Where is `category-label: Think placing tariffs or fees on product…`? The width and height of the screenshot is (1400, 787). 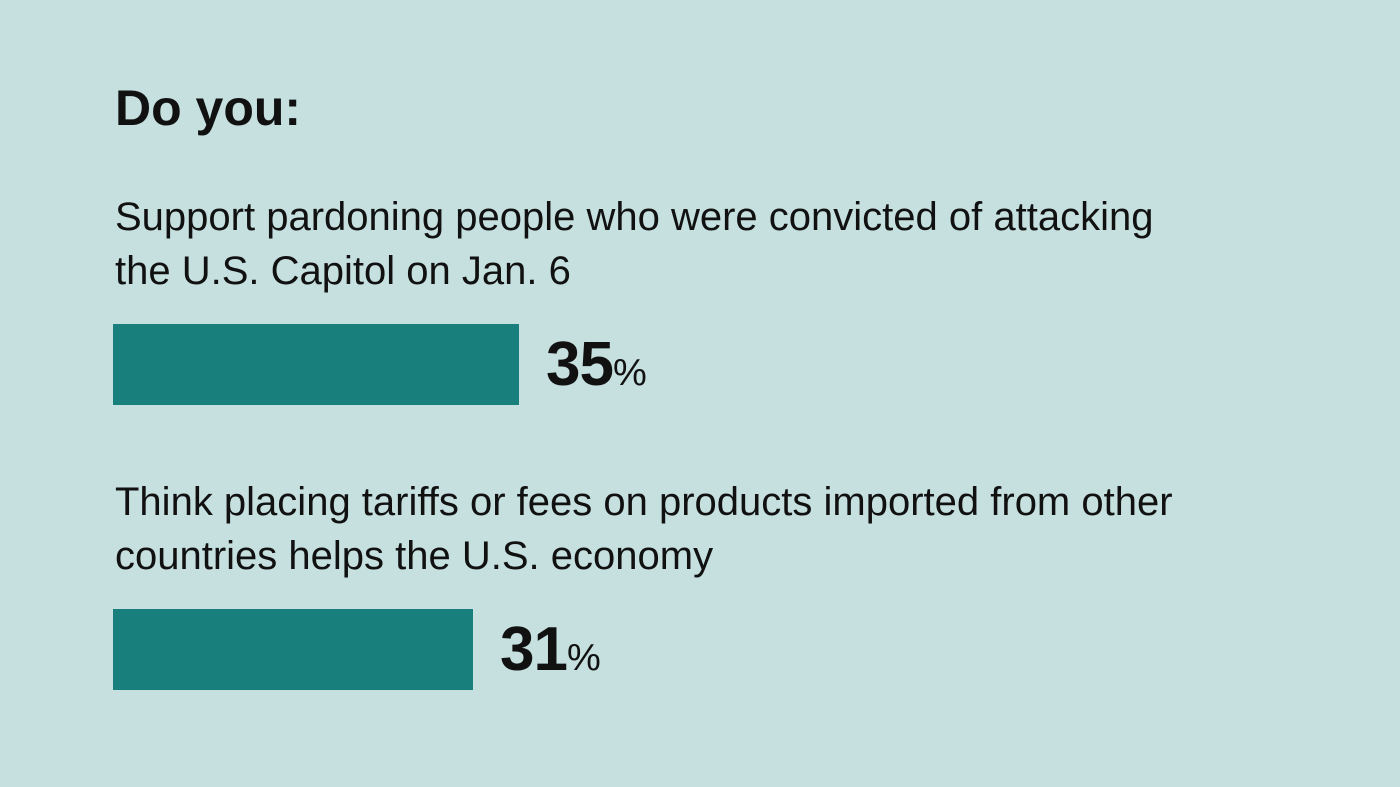
category-label: Think placing tariffs or fees on product… is located at coordinates (644, 529).